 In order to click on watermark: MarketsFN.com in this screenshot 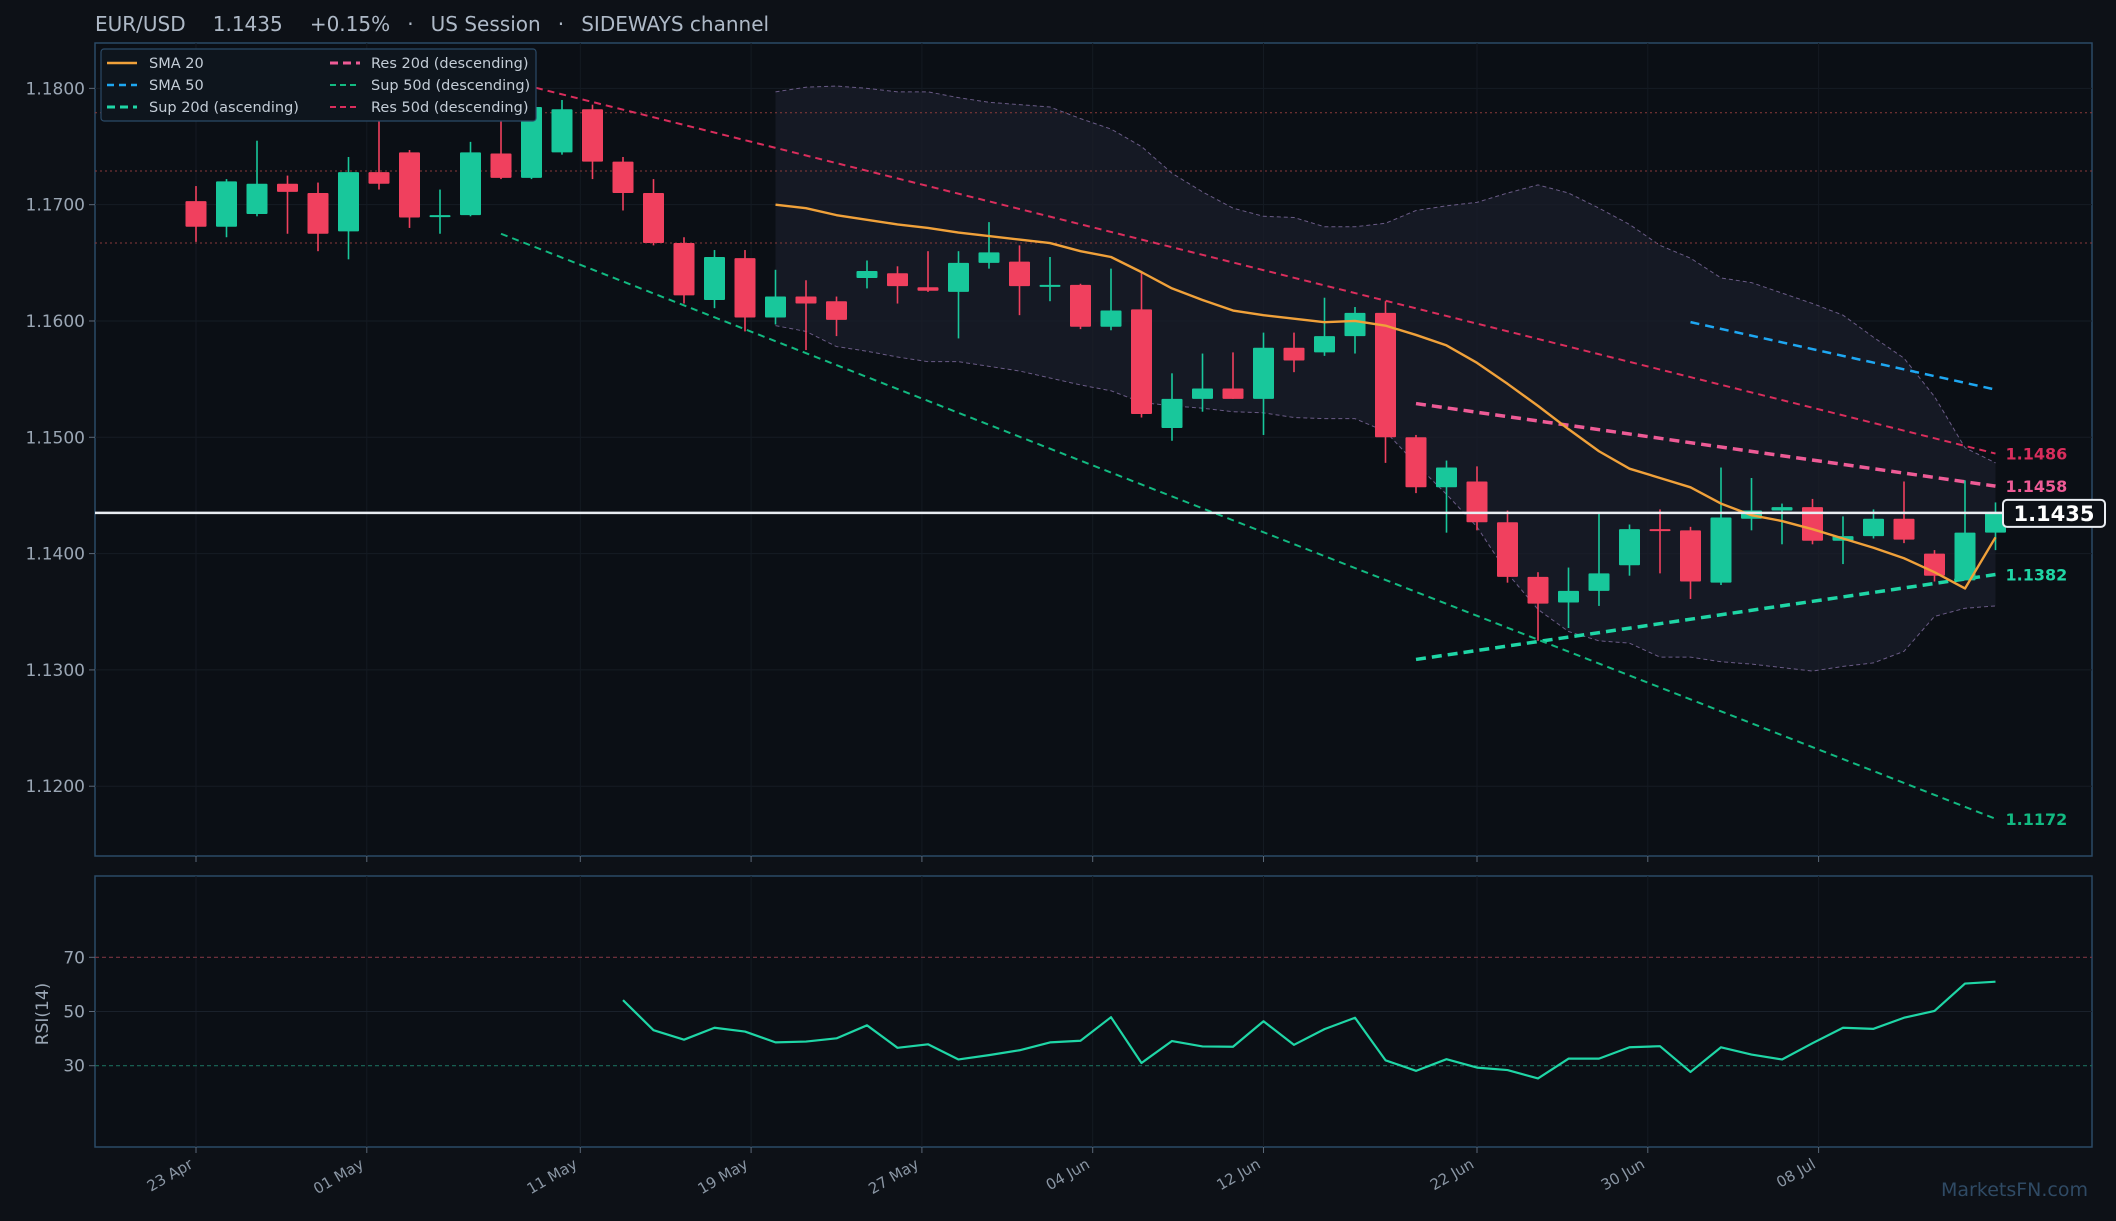, I will do `click(2014, 1190)`.